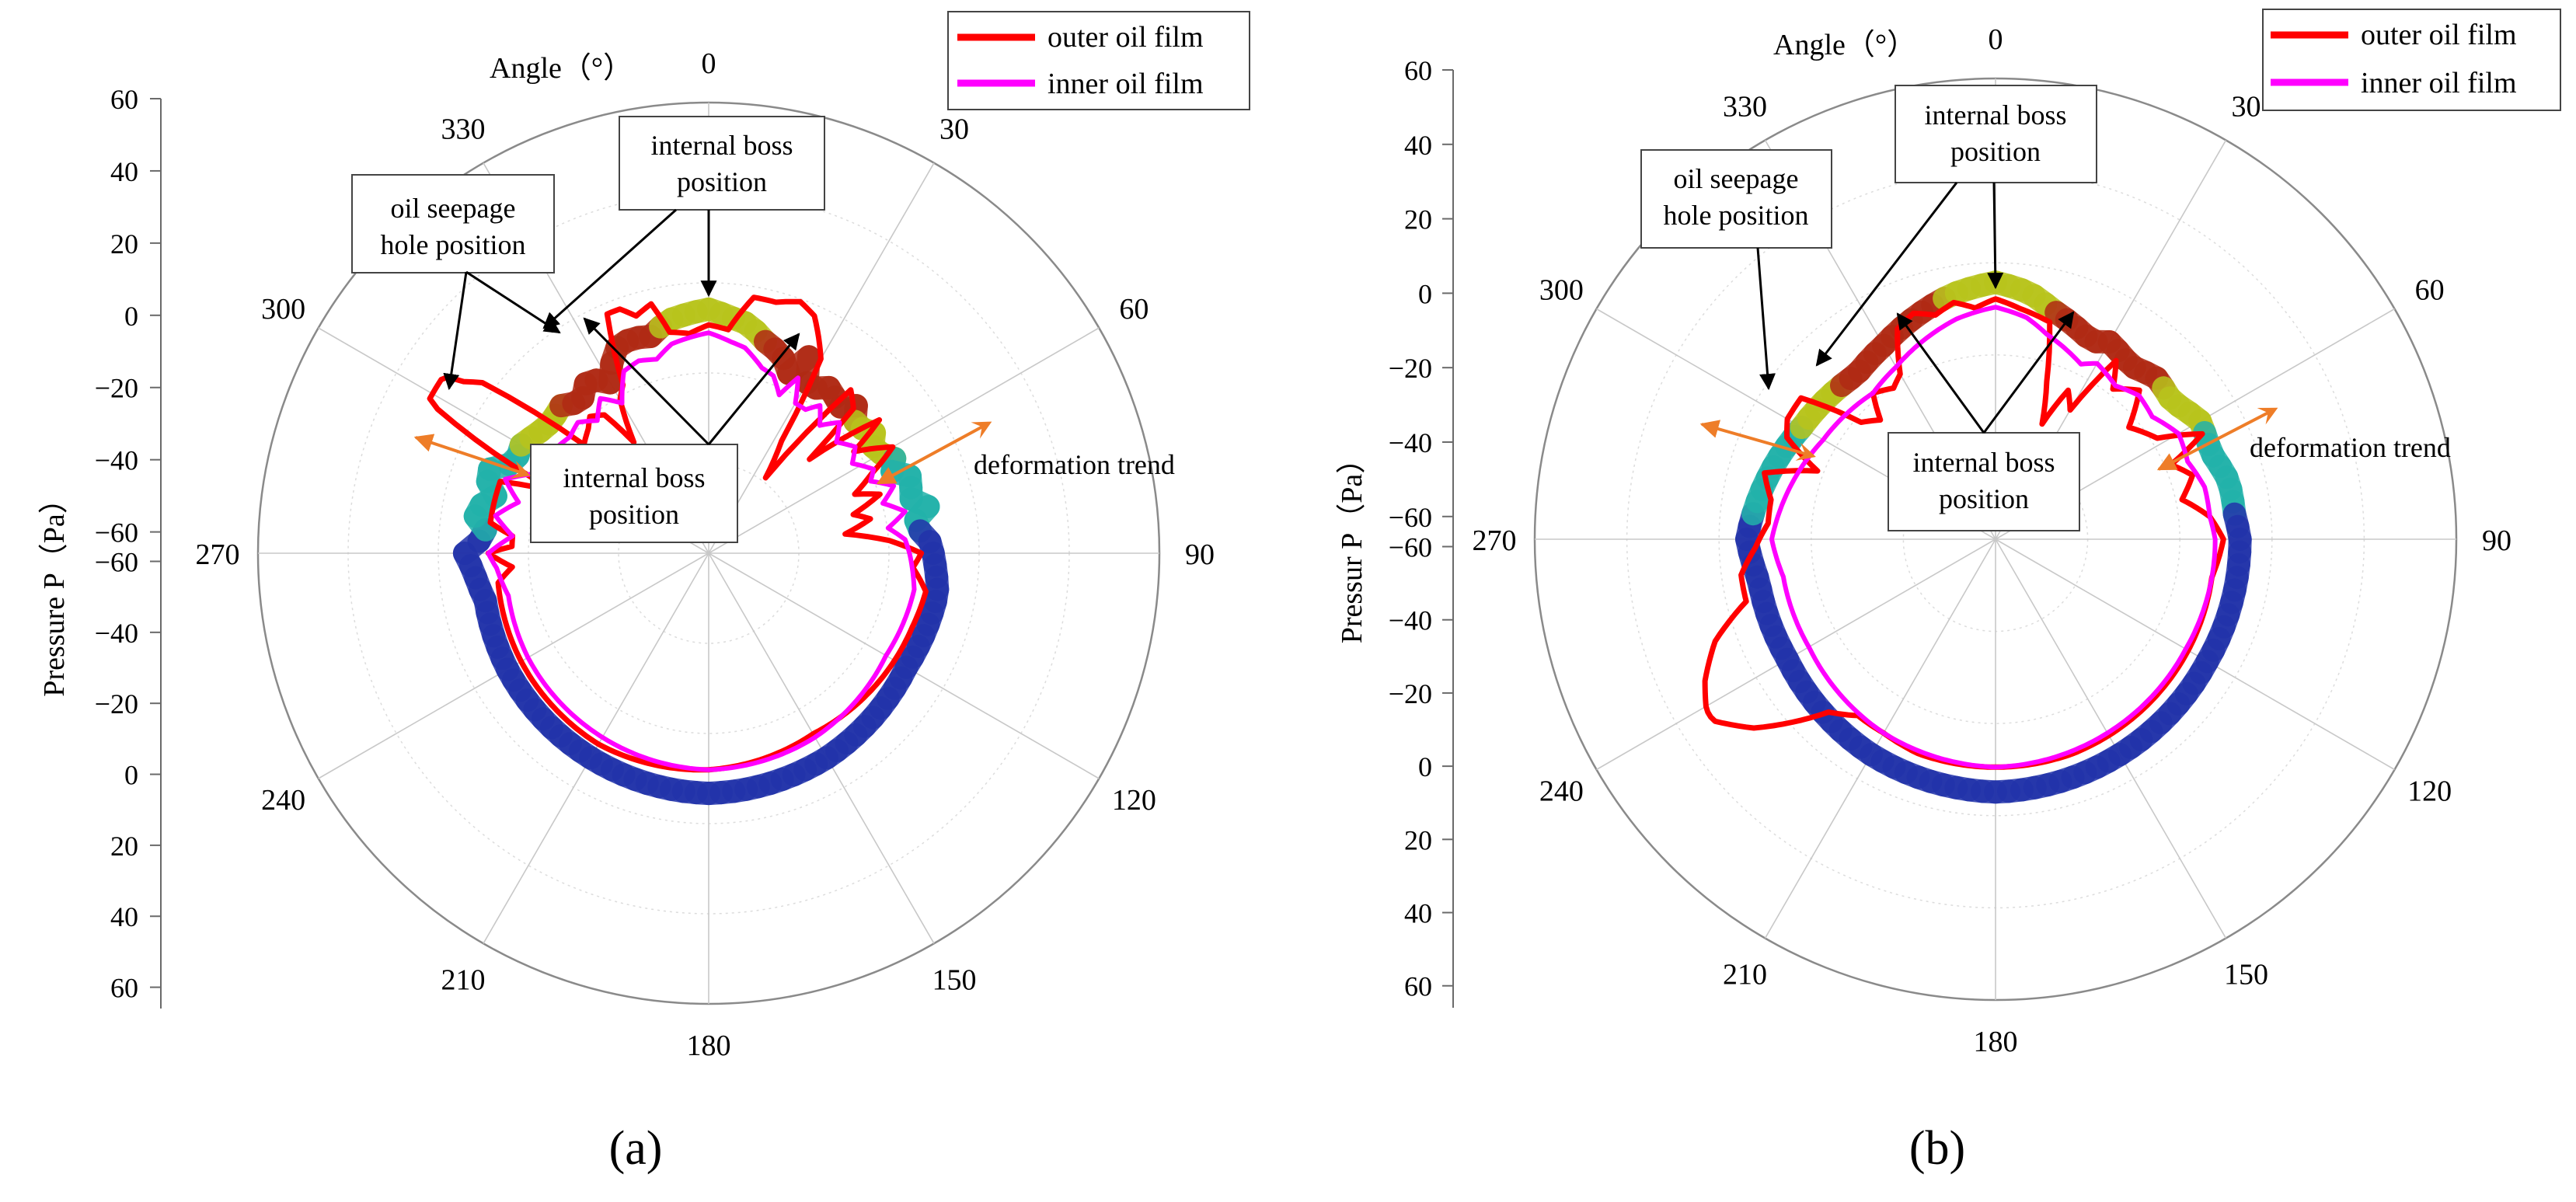 The image size is (2576, 1202). I want to click on annotation-boss-bottom-line2-b: position, so click(1984, 499).